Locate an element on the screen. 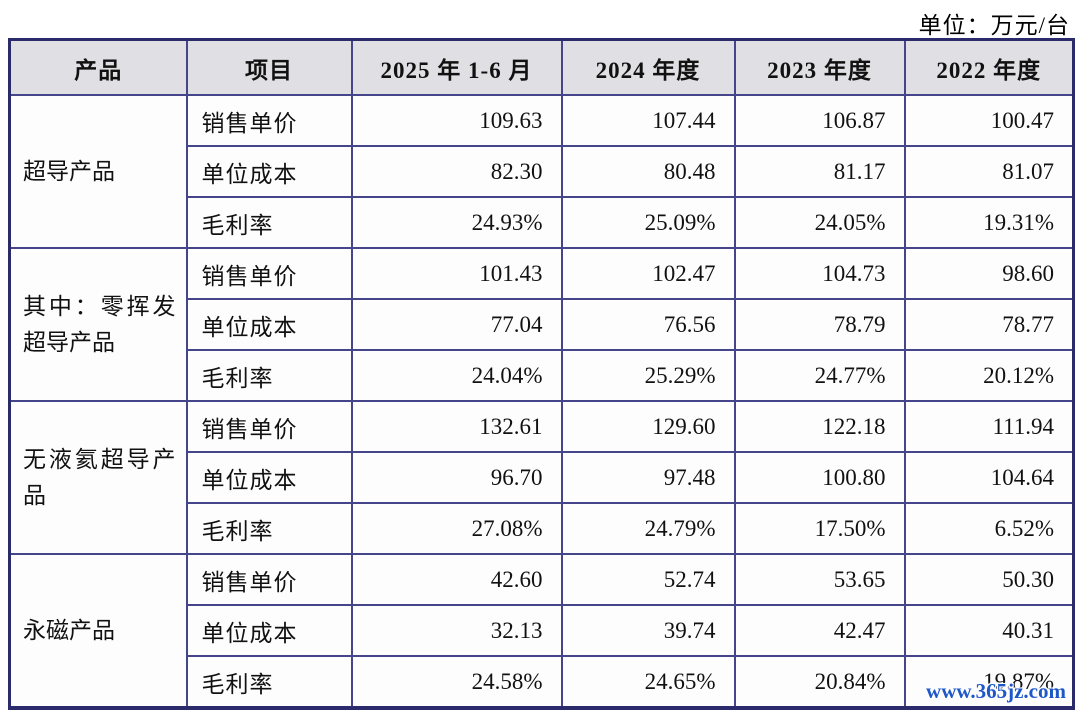 The height and width of the screenshot is (710, 1080). value-cell: 102.47 is located at coordinates (648, 273).